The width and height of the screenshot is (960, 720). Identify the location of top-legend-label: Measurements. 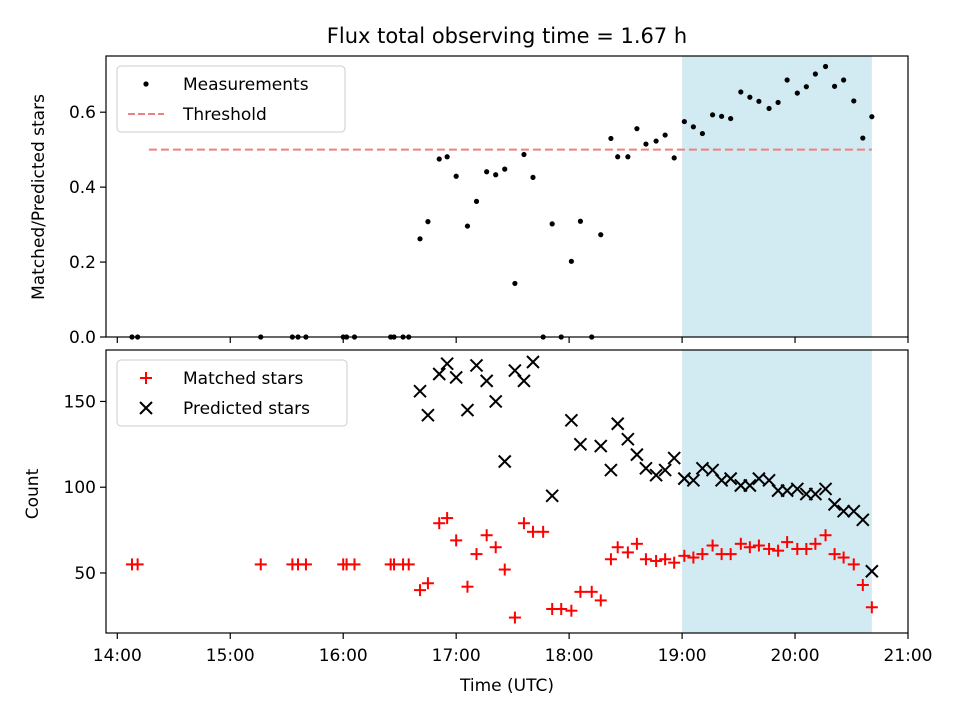
(246, 85).